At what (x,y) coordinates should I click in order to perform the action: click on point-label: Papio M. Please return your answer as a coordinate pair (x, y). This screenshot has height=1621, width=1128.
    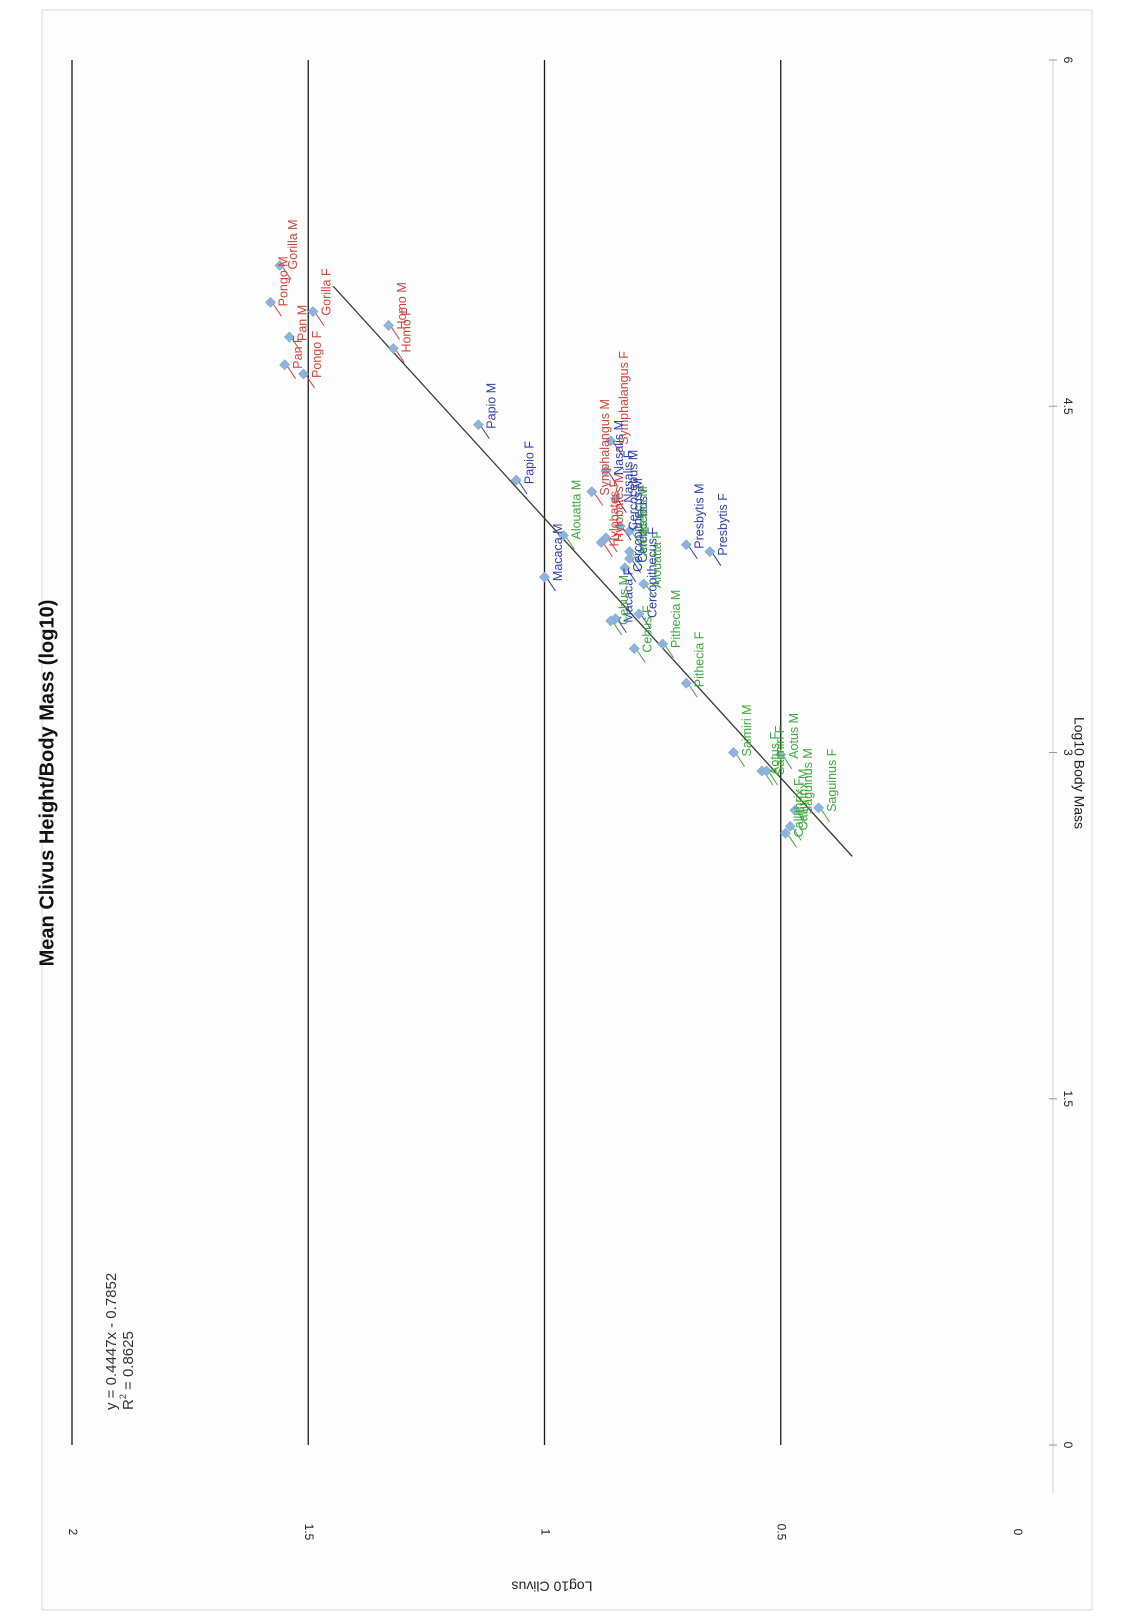
    Looking at the image, I should click on (492, 406).